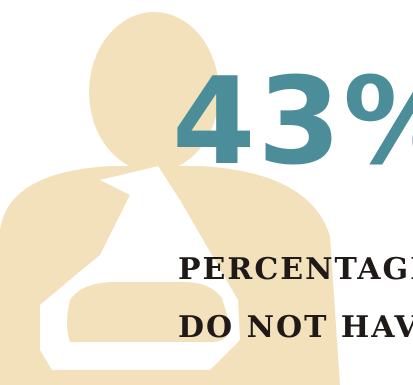 The image size is (413, 385). What do you see at coordinates (295, 327) in the screenshot?
I see `caption-line-2: DO NOT HAV` at bounding box center [295, 327].